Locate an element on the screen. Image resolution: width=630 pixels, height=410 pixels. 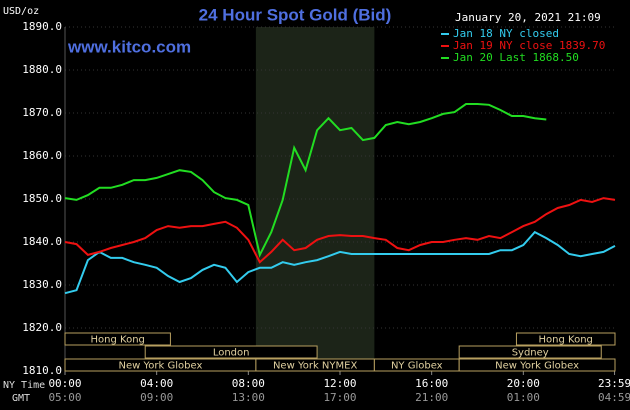
x2-tick-label: 04:59 is located at coordinates (614, 397).